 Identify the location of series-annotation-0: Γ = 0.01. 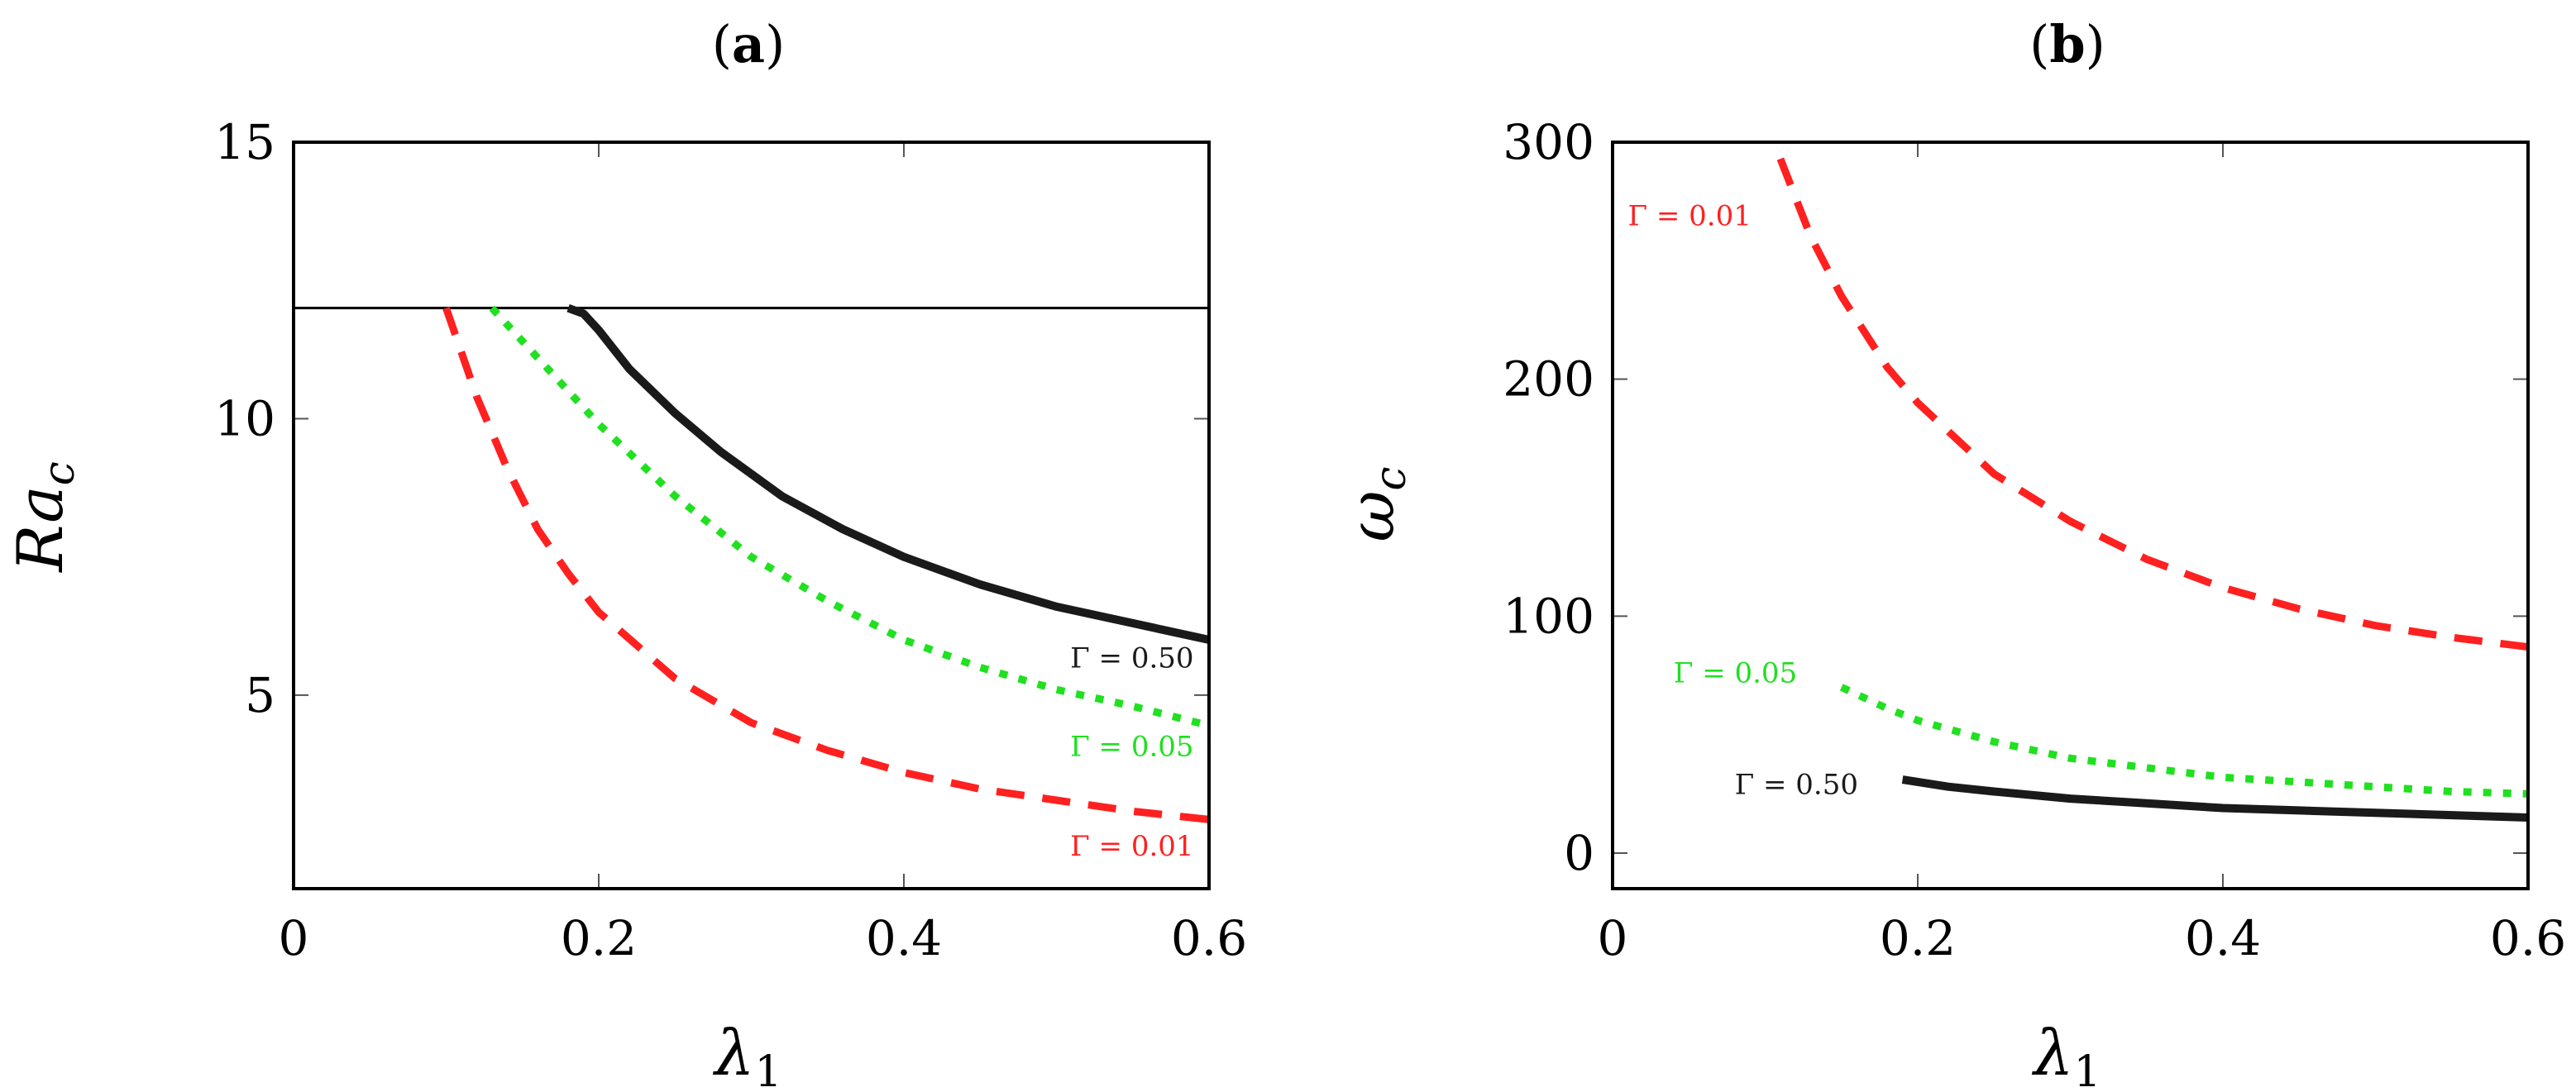
(1689, 215).